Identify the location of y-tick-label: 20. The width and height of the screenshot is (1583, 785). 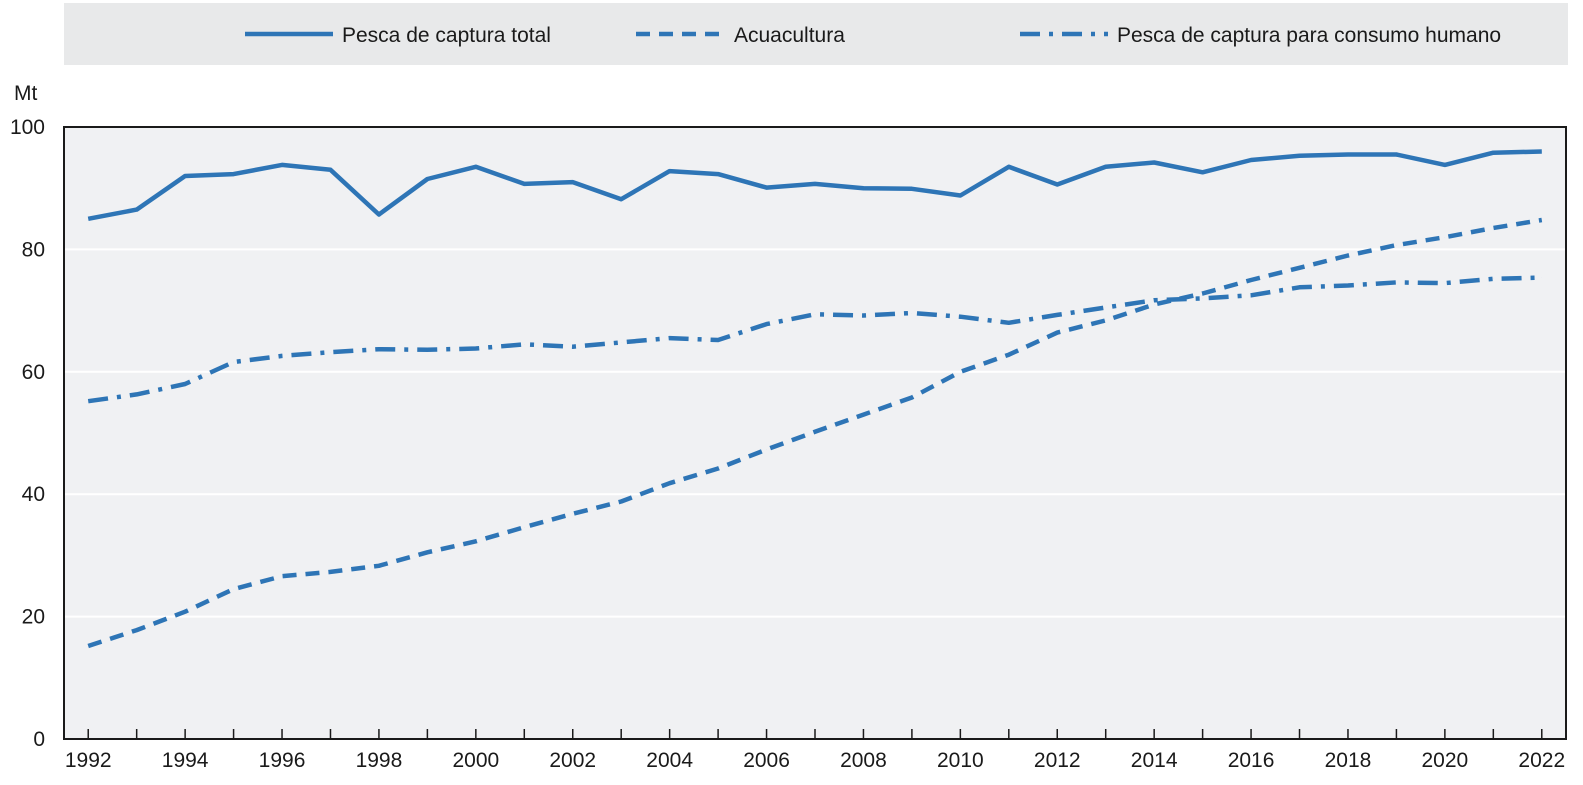
(33, 617).